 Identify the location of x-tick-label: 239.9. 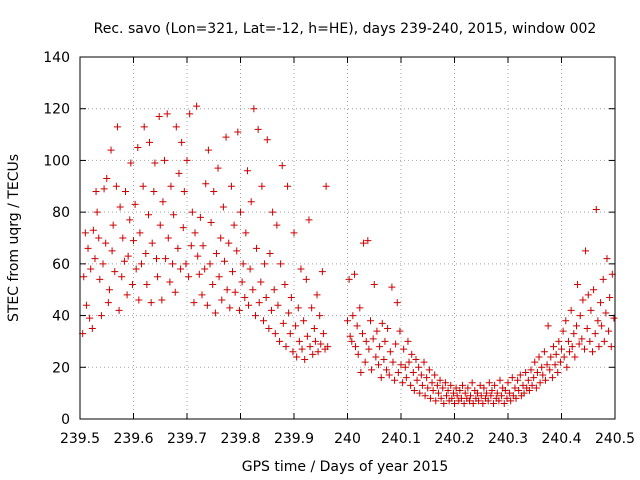
(294, 439).